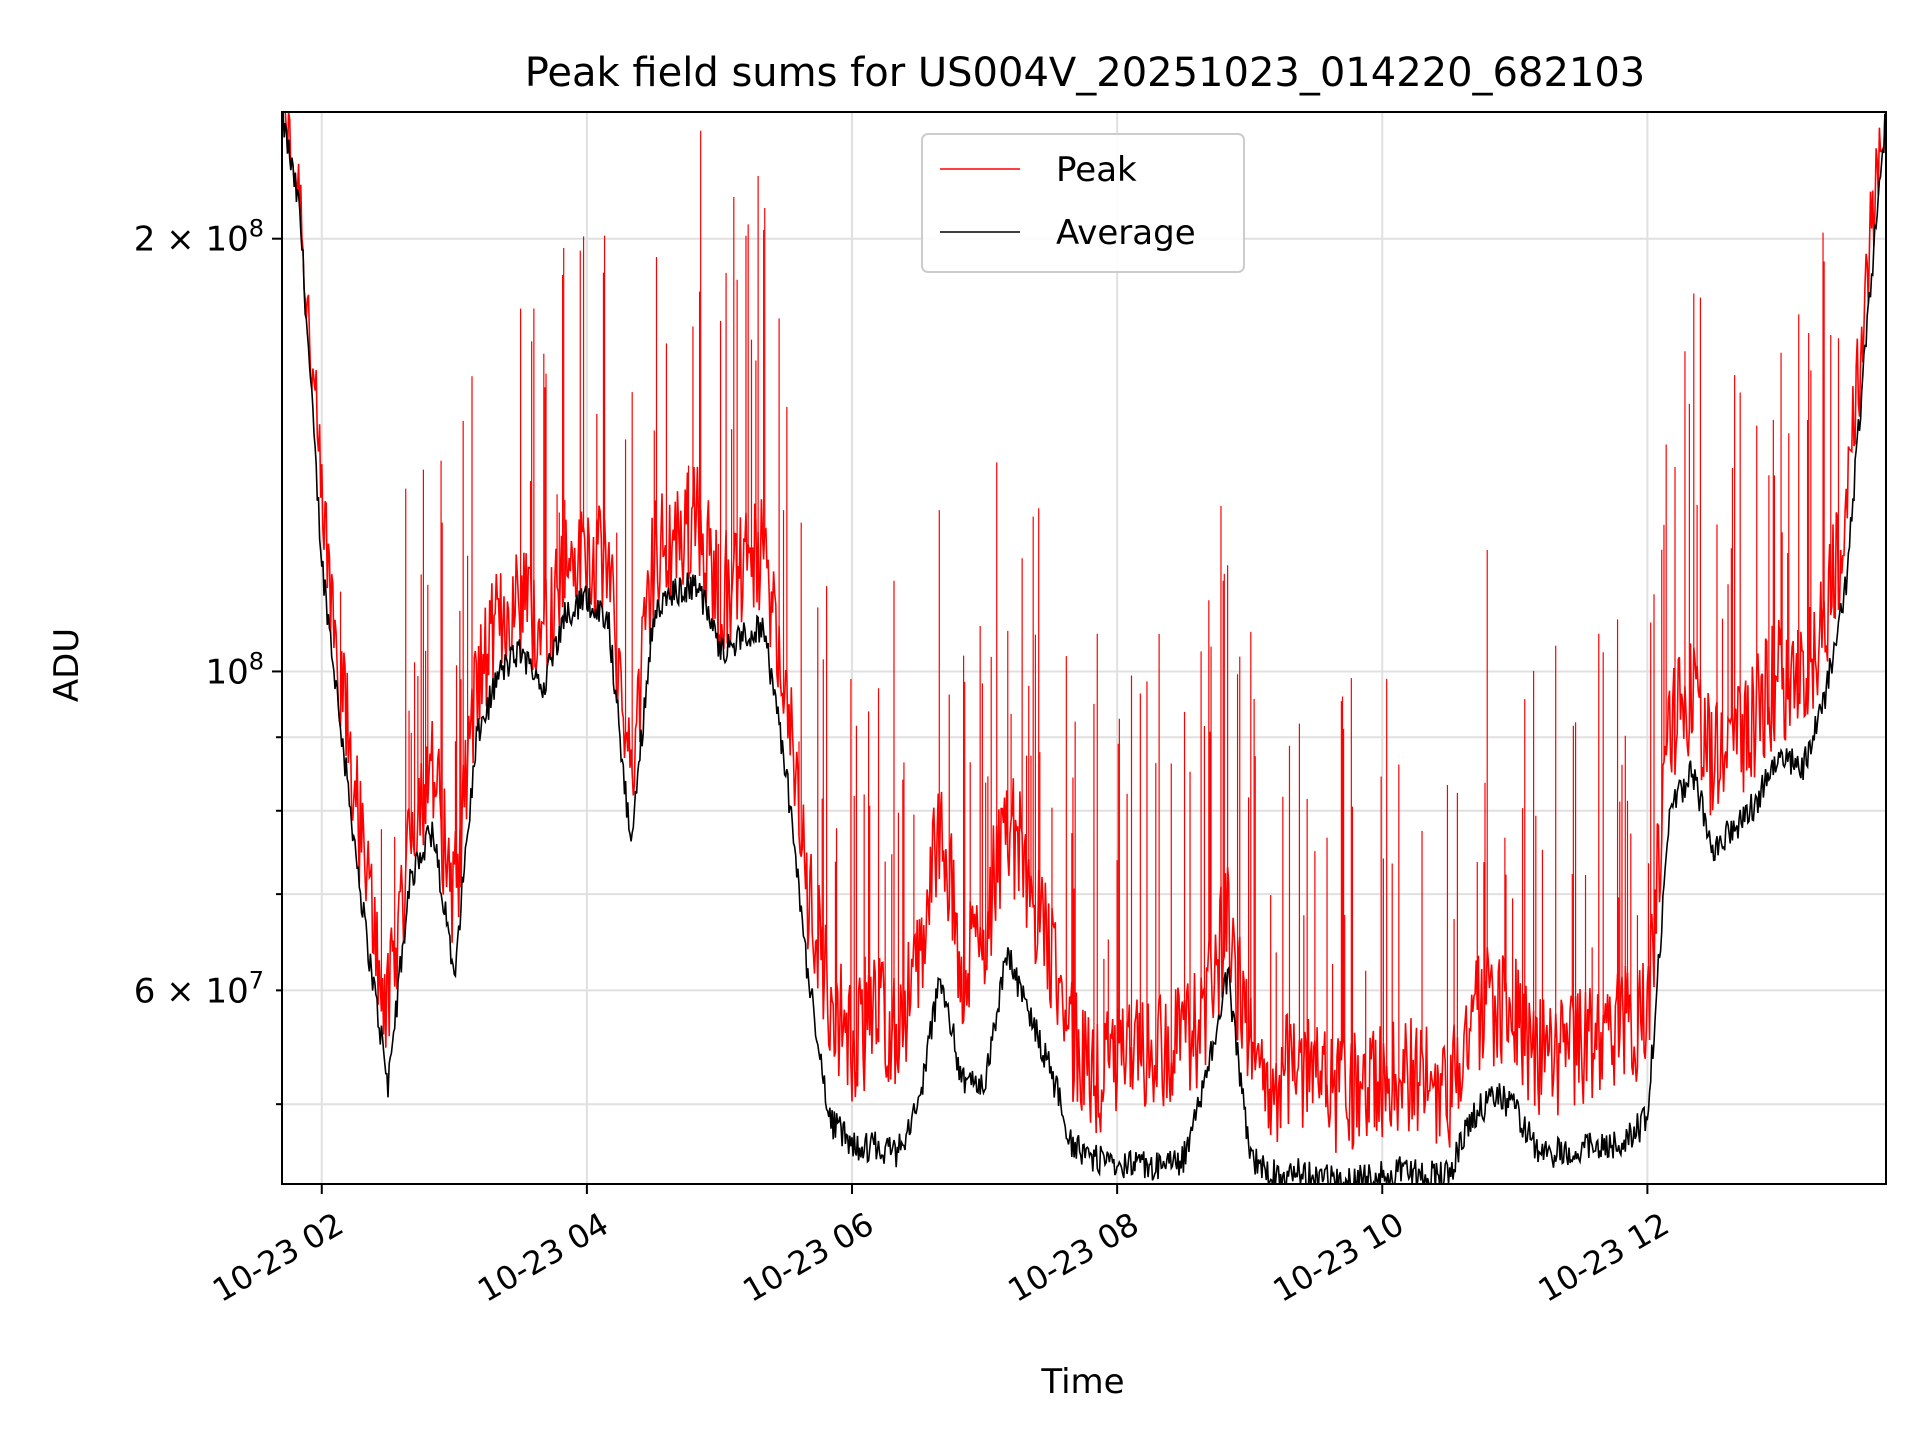 Image resolution: width=1920 pixels, height=1440 pixels. I want to click on y-tick-exponent: 7, so click(256, 980).